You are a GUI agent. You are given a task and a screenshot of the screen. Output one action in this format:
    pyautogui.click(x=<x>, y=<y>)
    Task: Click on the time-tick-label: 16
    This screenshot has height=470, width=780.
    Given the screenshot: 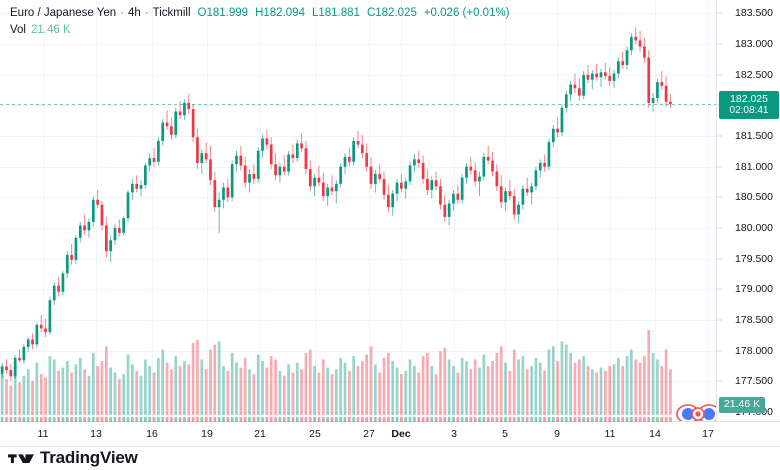 What is the action you would take?
    pyautogui.click(x=152, y=434)
    